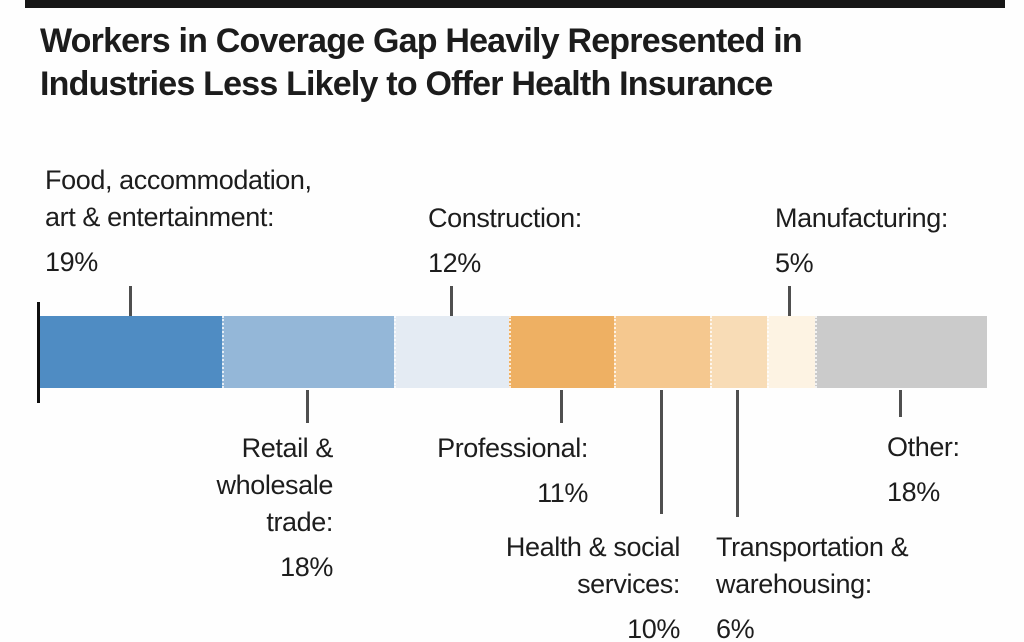 This screenshot has height=642, width=1024. I want to click on callout-professional-label: Professional:, so click(512, 448).